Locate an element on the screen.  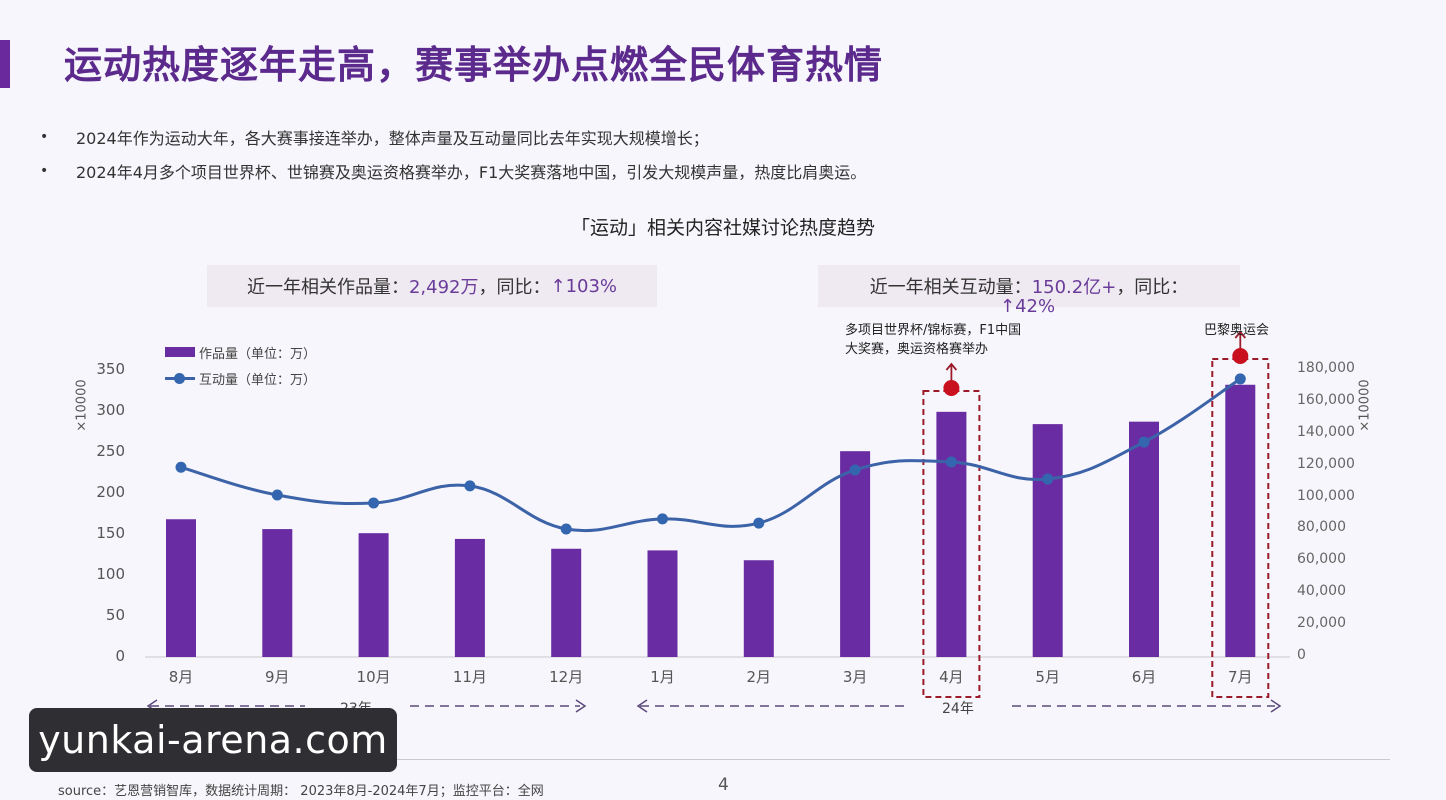
chart-title: 「运动」相关内容社媒讨论热度趋势 is located at coordinates (722, 228).